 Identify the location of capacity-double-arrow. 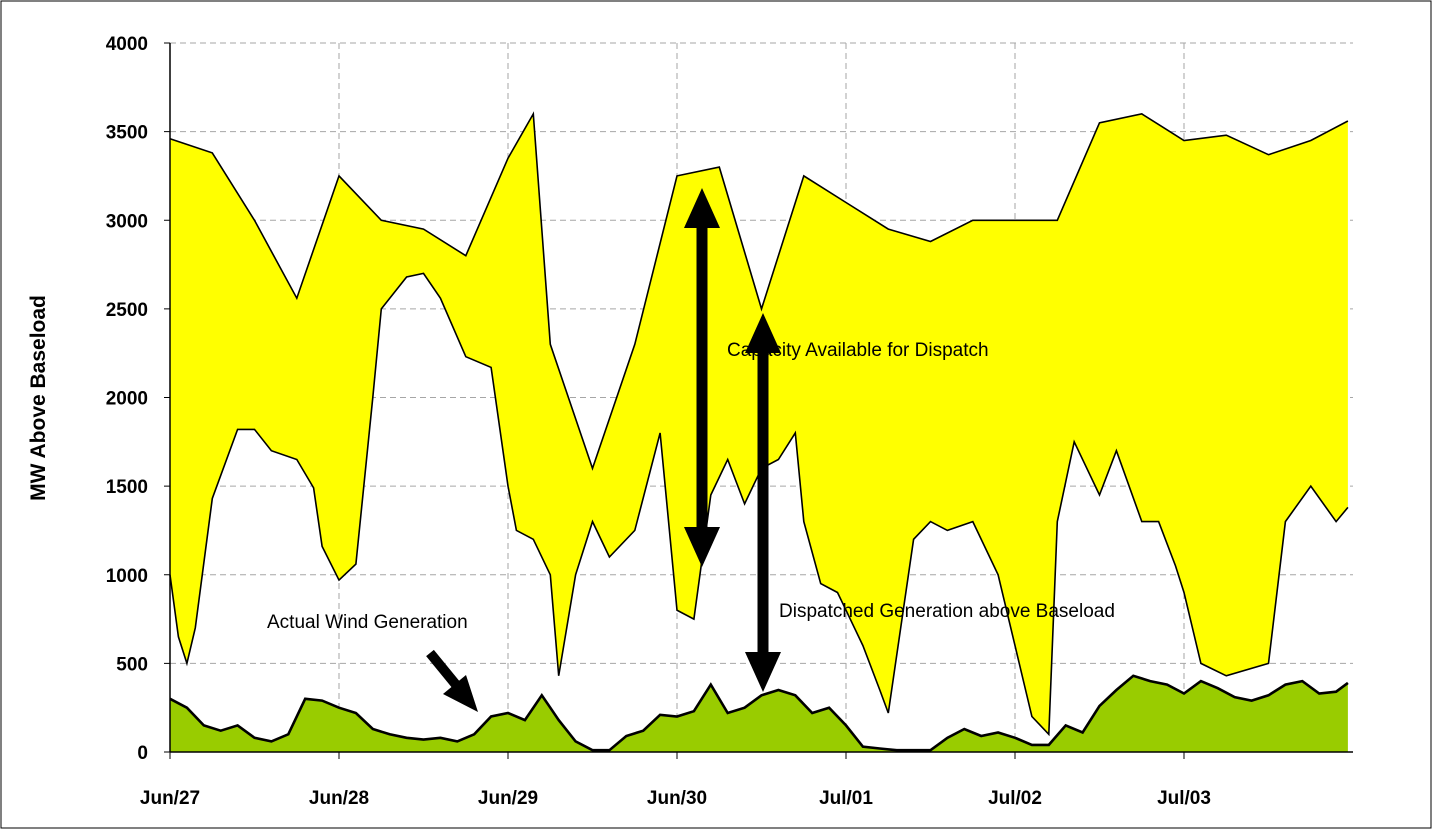
(702, 377).